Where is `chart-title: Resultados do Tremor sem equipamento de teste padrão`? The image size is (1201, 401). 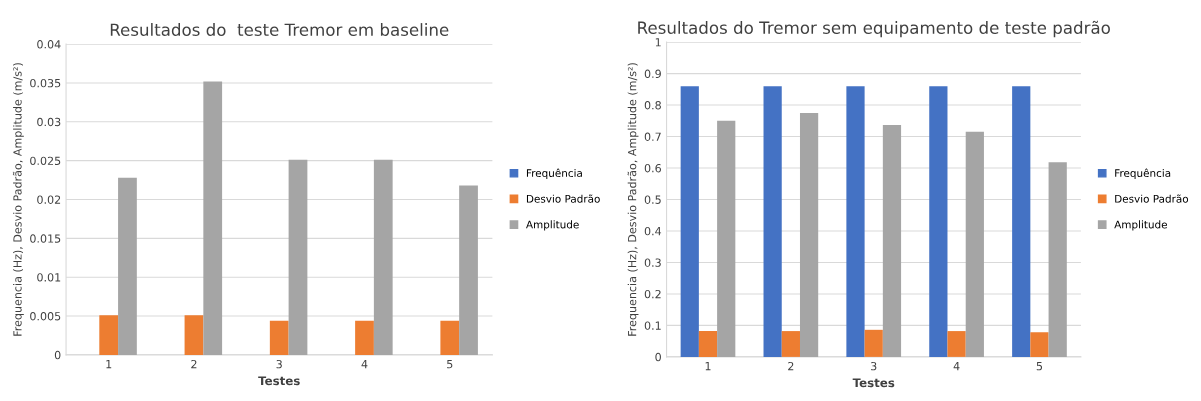
chart-title: Resultados do Tremor sem equipamento de teste padrão is located at coordinates (874, 29).